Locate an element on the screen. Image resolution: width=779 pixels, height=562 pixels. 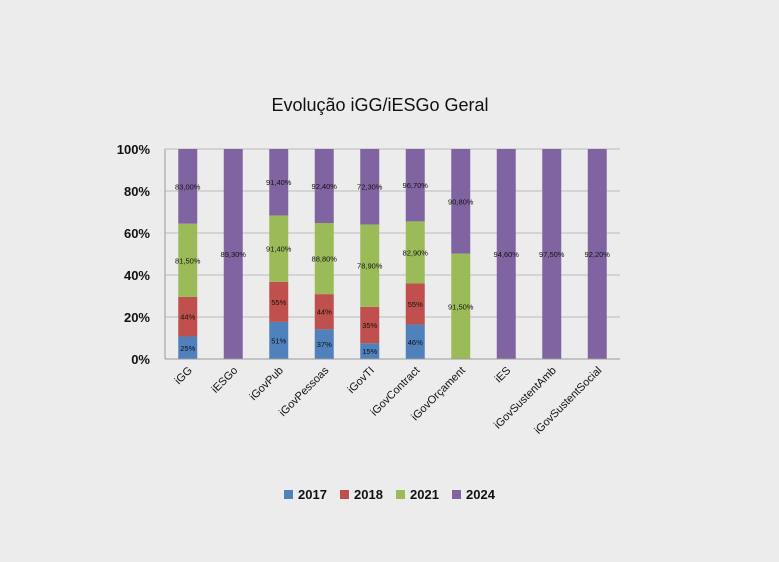
data-label: 37% is located at coordinates (324, 344).